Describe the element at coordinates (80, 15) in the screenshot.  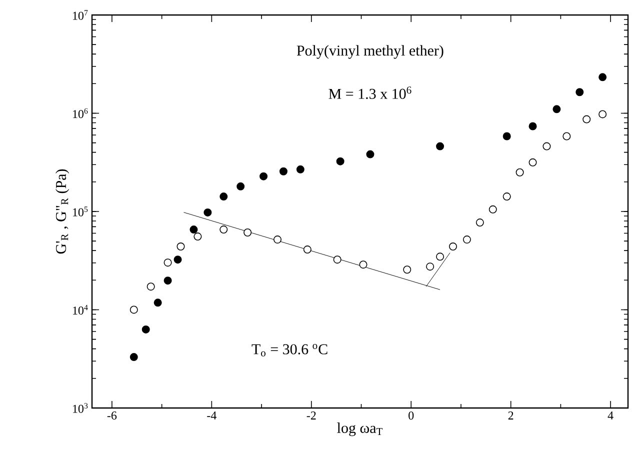
I see `y-tick-label: 10$^{7}$` at that location.